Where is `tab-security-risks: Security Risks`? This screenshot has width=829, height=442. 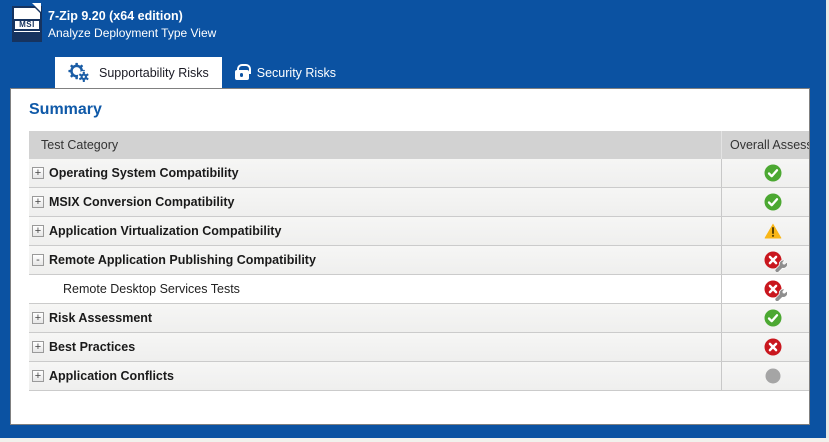 tab-security-risks: Security Risks is located at coordinates (285, 72).